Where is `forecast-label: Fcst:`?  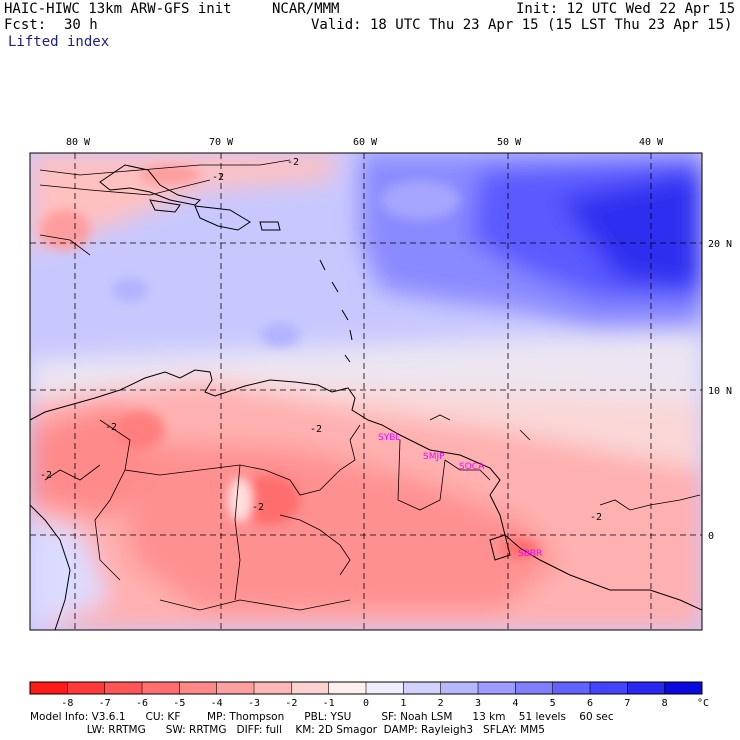
forecast-label: Fcst: is located at coordinates (25, 25).